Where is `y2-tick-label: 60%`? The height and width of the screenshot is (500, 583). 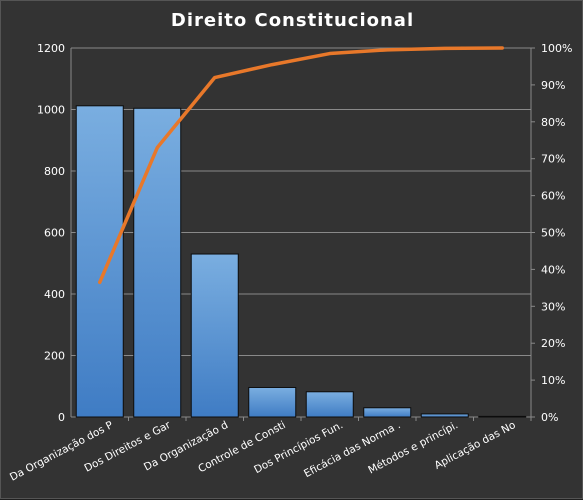 y2-tick-label: 60% is located at coordinates (553, 196).